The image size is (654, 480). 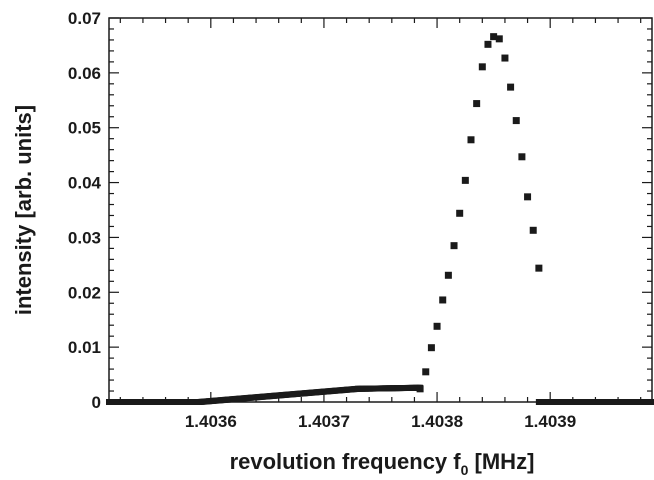 What do you see at coordinates (211, 421) in the screenshot?
I see `x-tick-label: 1.4036` at bounding box center [211, 421].